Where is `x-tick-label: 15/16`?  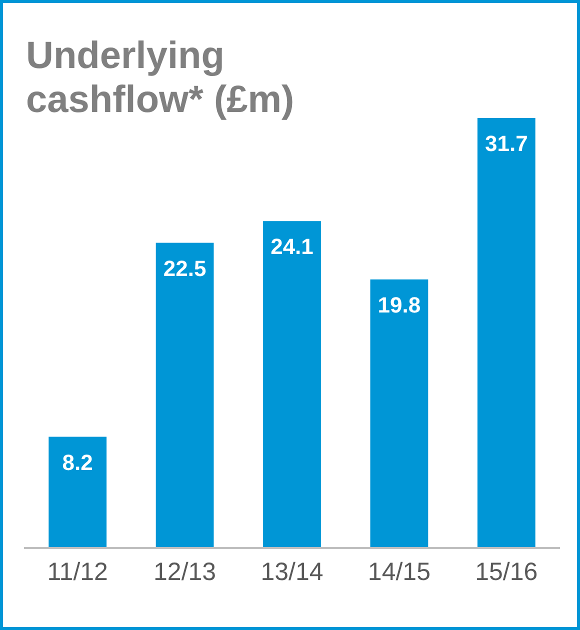
x-tick-label: 15/16 is located at coordinates (506, 572).